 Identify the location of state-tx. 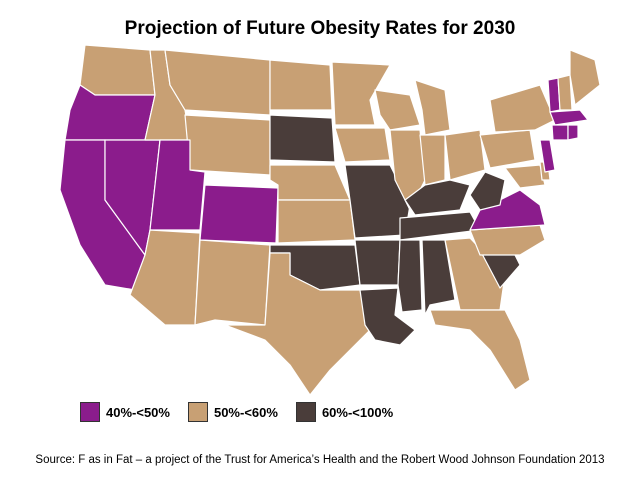
(297, 324).